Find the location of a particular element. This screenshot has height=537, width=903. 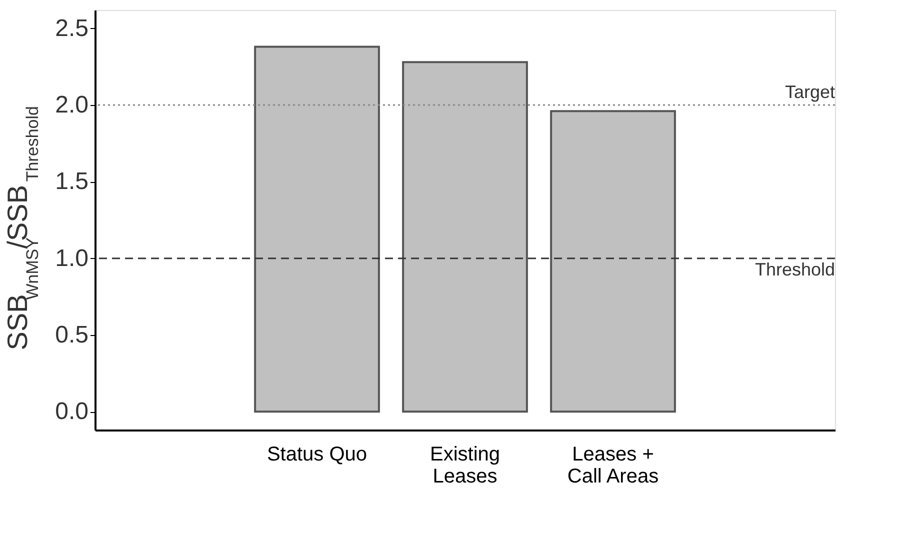

y-tick-label: 1.5 is located at coordinates (71, 182).